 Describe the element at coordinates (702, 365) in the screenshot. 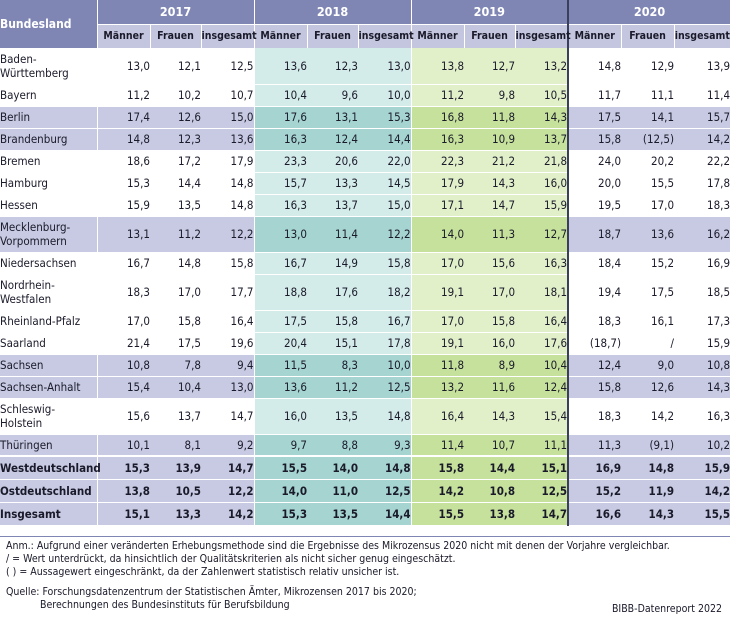

I see `value-cell-2020: 10,8` at that location.